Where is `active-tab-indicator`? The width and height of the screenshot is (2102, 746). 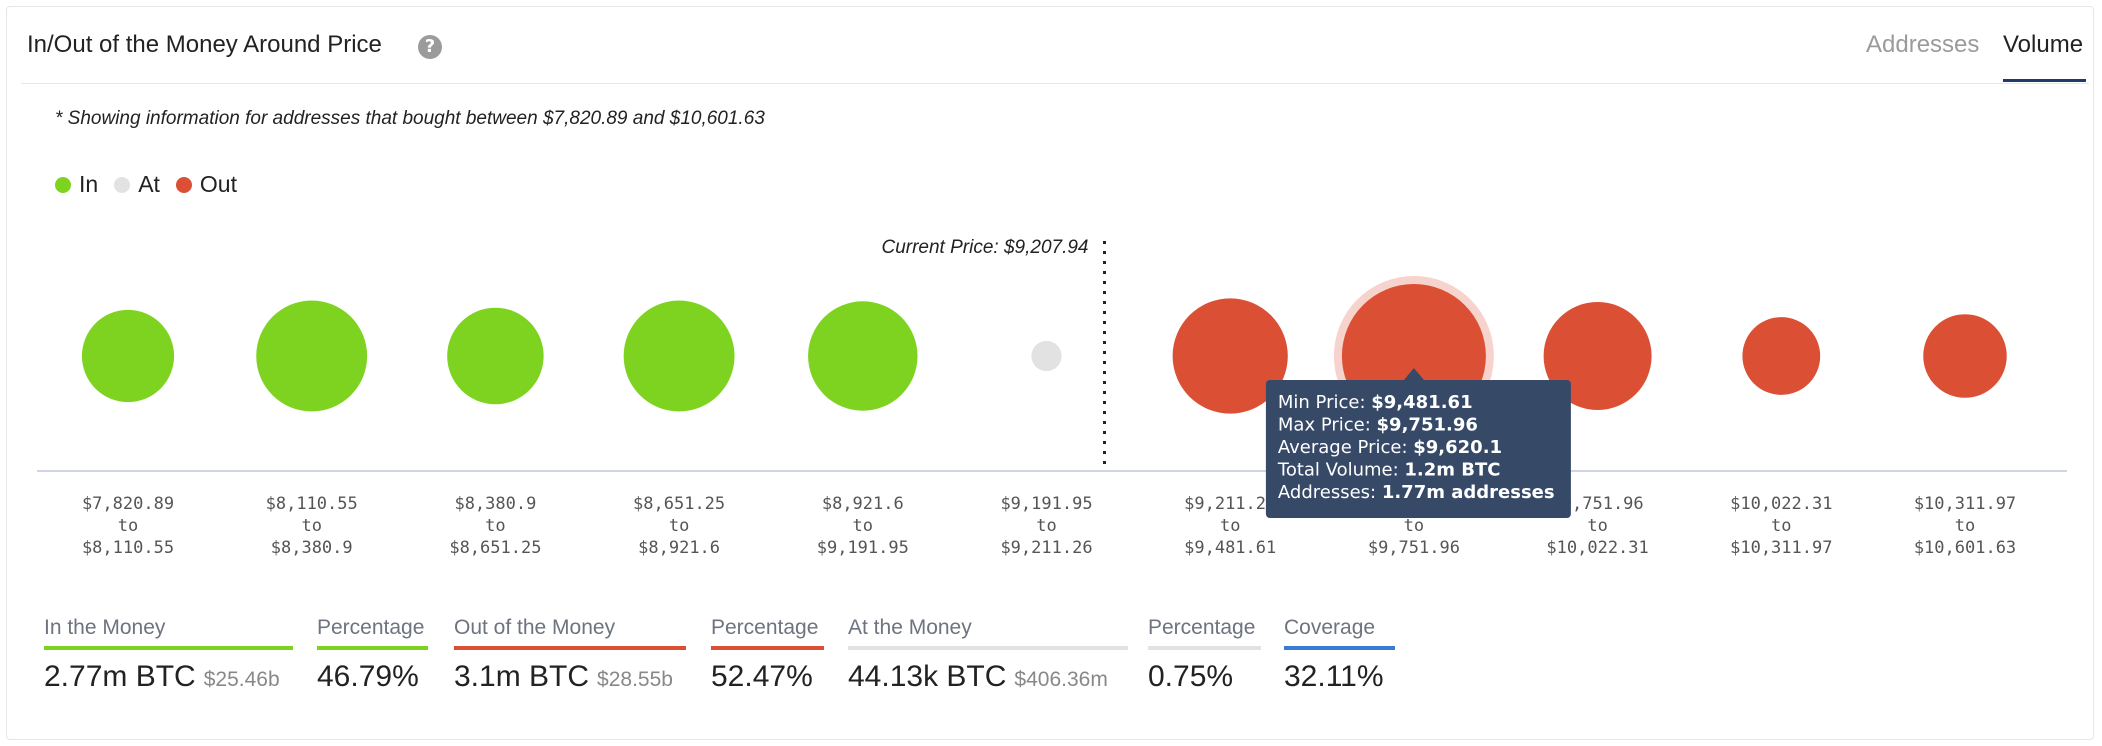 active-tab-indicator is located at coordinates (2044, 80).